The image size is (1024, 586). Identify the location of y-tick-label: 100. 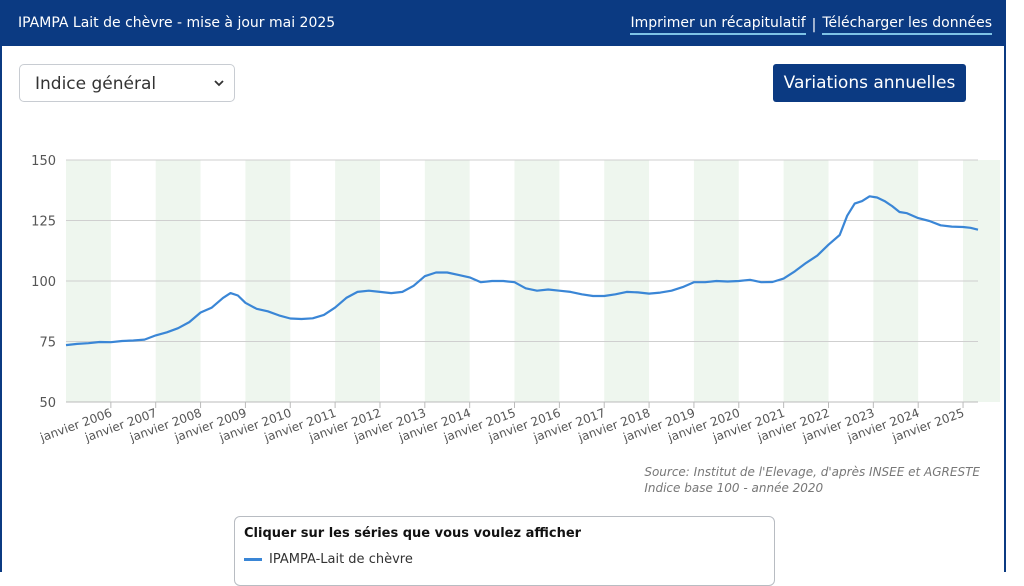
(43, 282).